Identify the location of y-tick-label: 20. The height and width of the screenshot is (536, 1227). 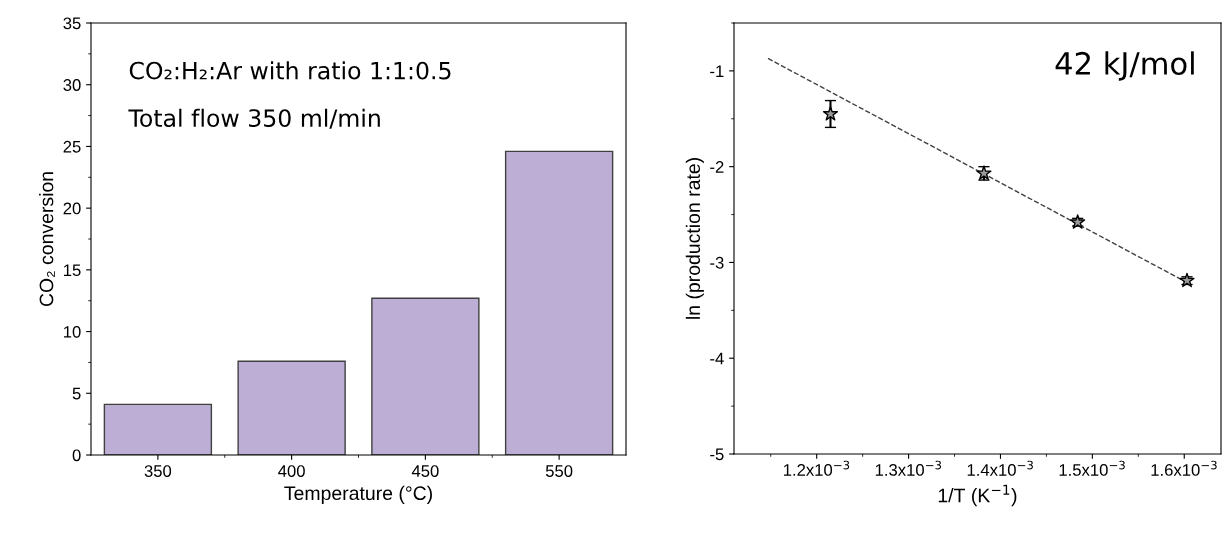
(72, 208).